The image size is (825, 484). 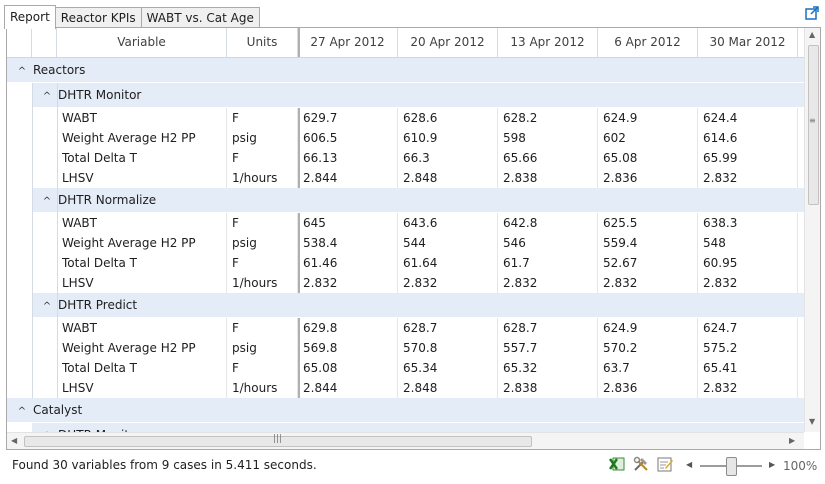 I want to click on cell-value: 52.67, so click(x=648, y=263).